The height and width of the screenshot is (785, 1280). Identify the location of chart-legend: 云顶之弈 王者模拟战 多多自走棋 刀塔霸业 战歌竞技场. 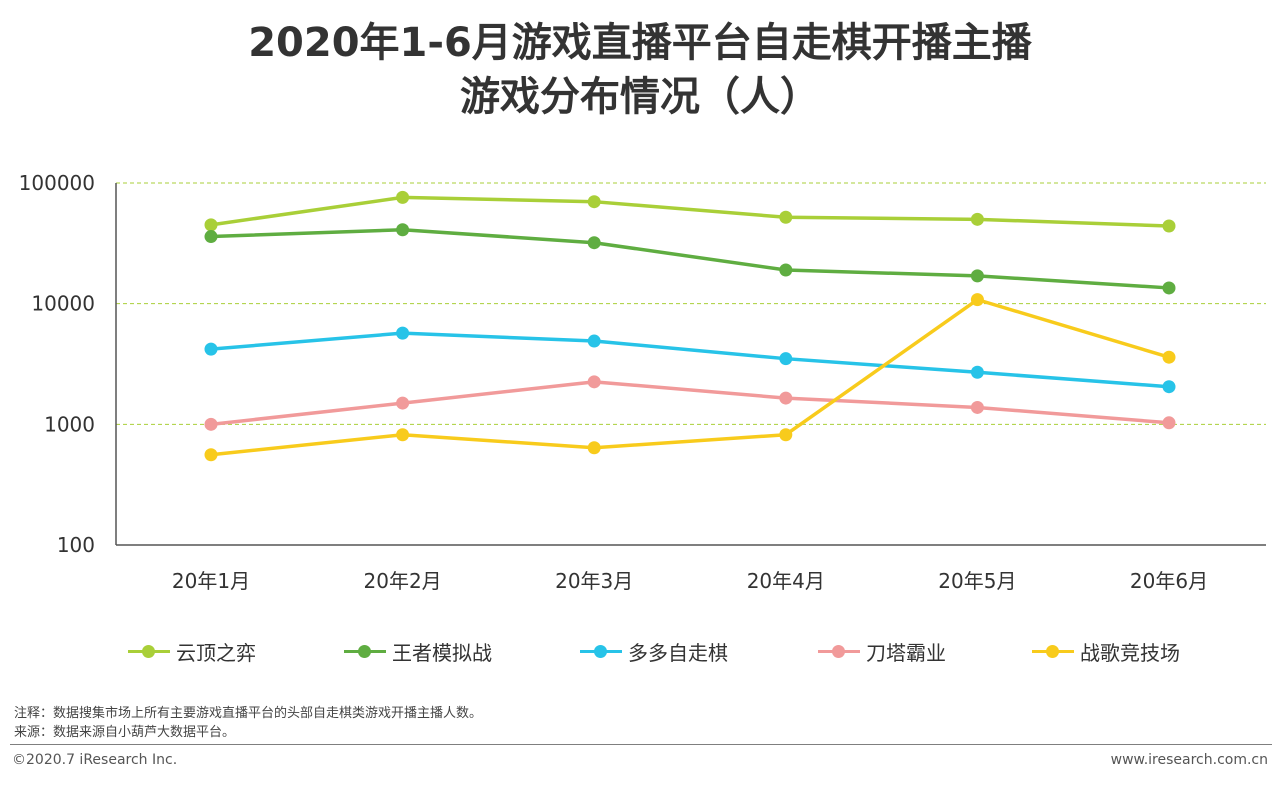
(640, 651).